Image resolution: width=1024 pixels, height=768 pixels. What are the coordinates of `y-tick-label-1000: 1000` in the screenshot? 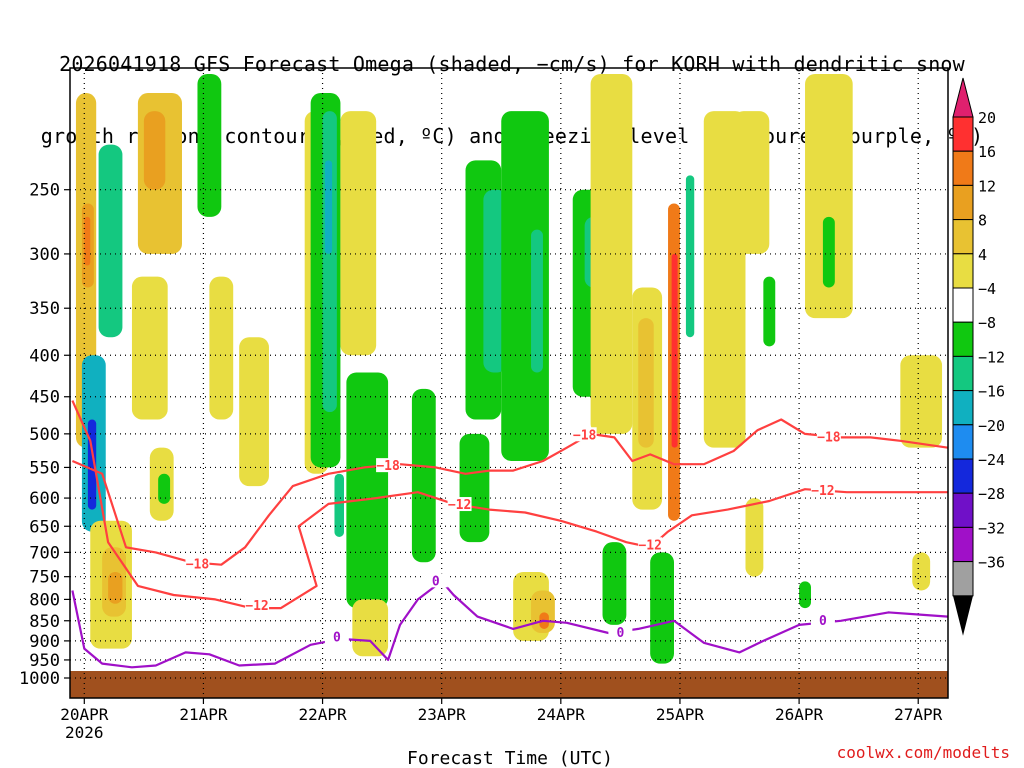 It's located at (39, 679).